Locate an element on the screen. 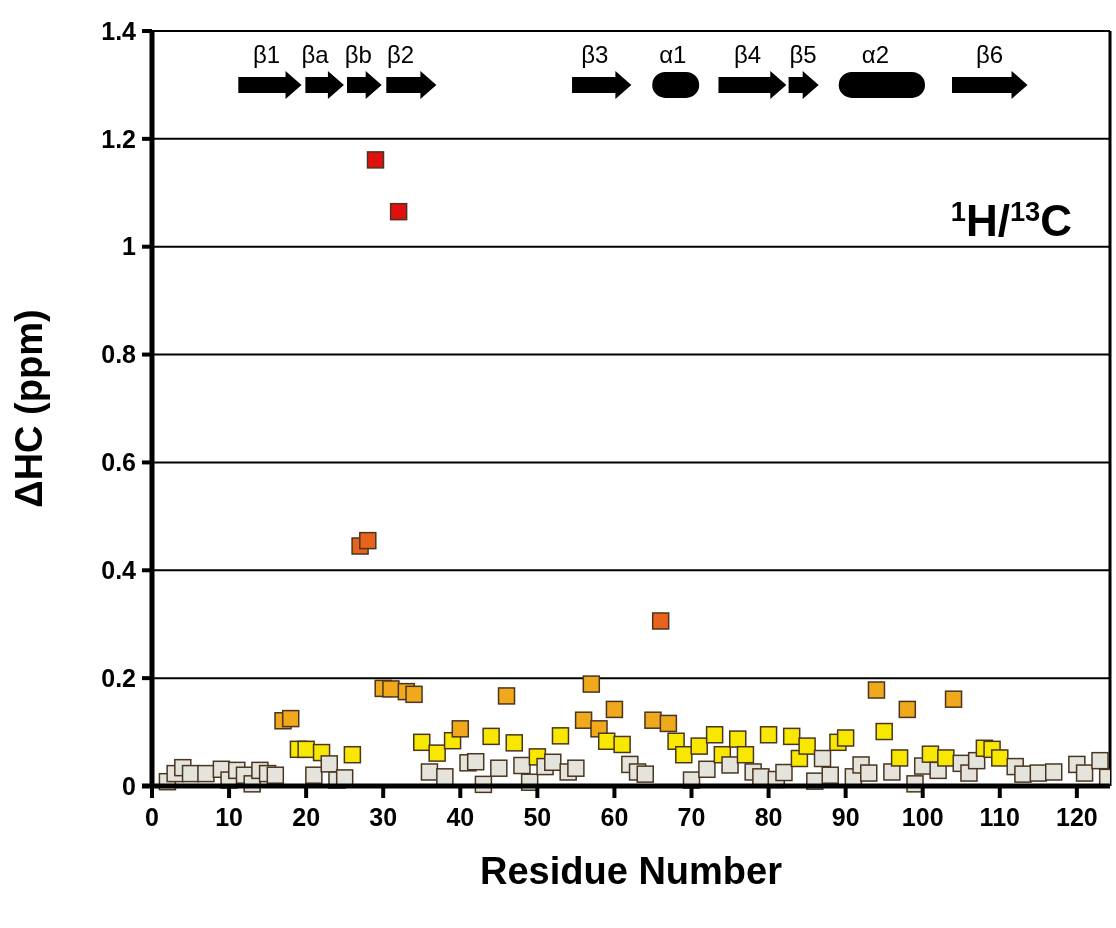 The image size is (1116, 928). y-tick-label: 1.4 is located at coordinates (119, 30).